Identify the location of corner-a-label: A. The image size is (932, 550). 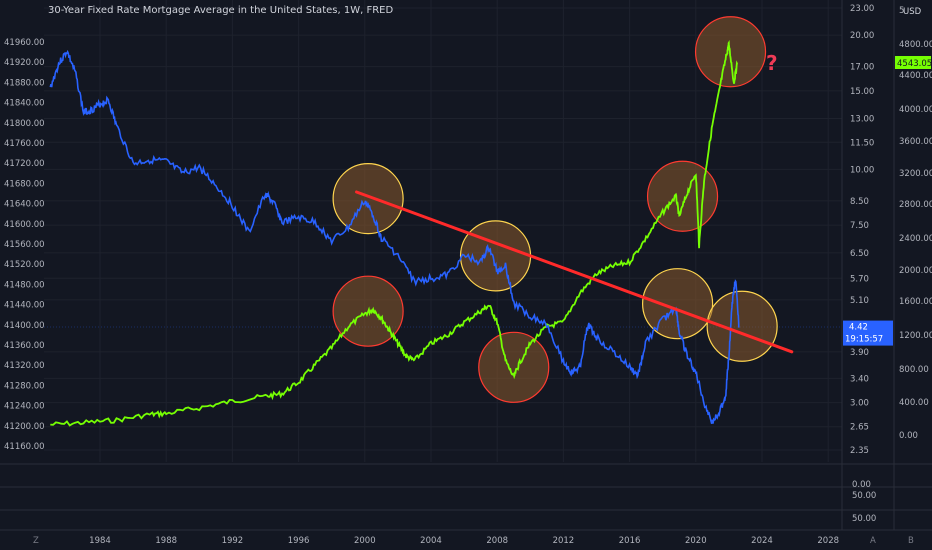
(873, 541).